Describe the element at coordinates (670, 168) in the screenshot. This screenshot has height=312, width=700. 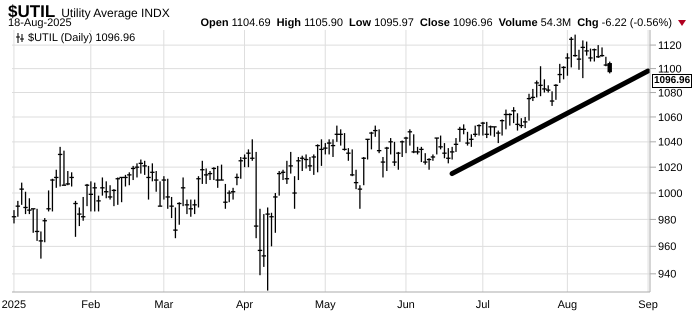
I see `y-tick-label: 1020` at that location.